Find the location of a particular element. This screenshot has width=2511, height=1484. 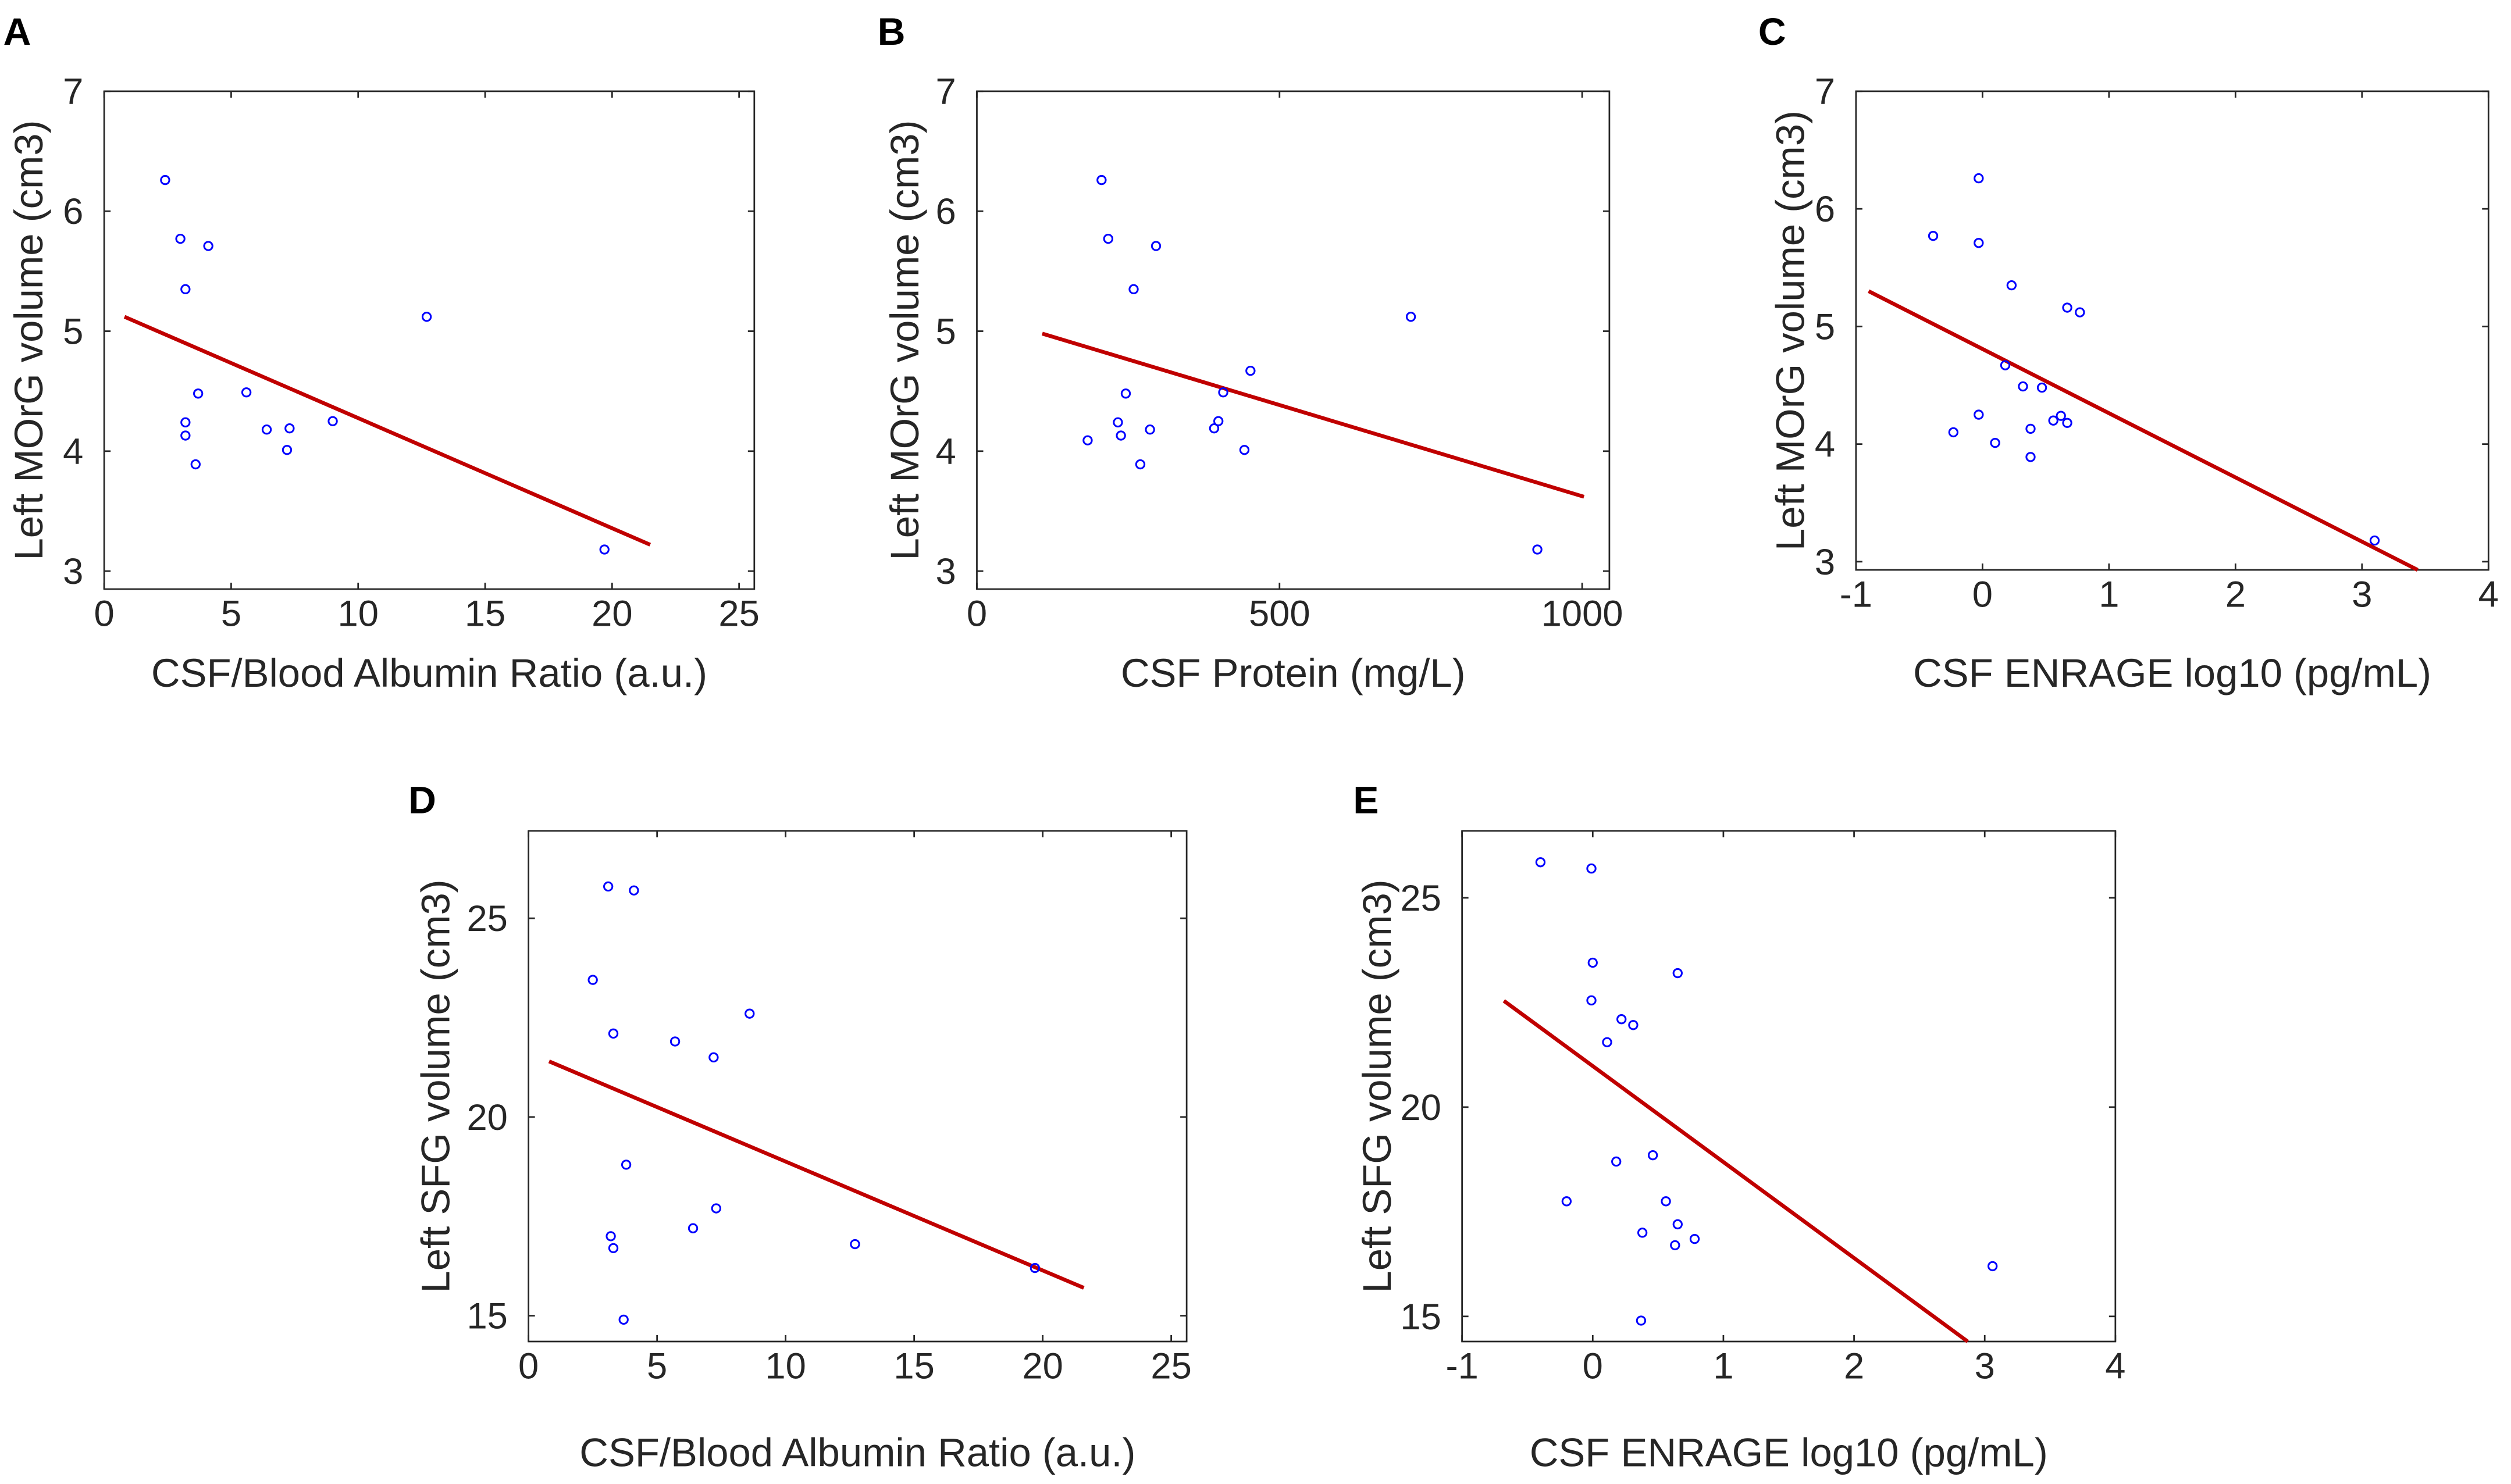

y-tick-label: 7 is located at coordinates (945, 92).